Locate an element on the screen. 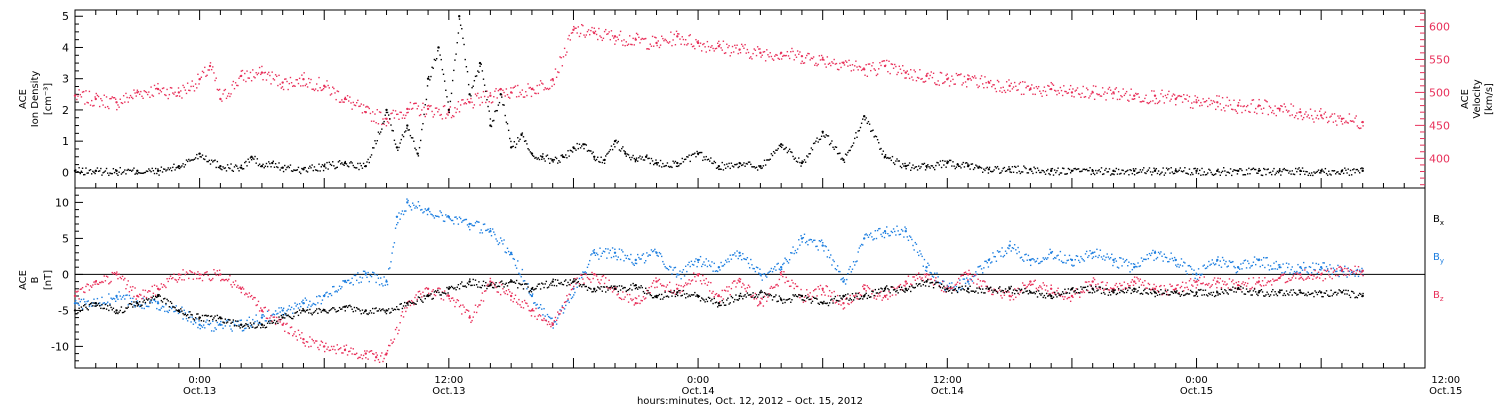  density-series-point is located at coordinates (1072, 171).